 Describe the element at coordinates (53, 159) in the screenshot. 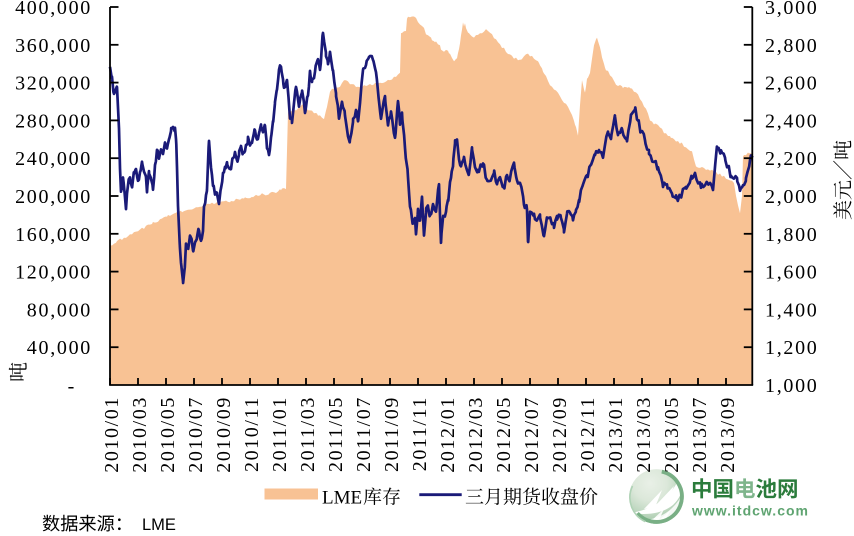

I see `svg-text: 240,000` at that location.